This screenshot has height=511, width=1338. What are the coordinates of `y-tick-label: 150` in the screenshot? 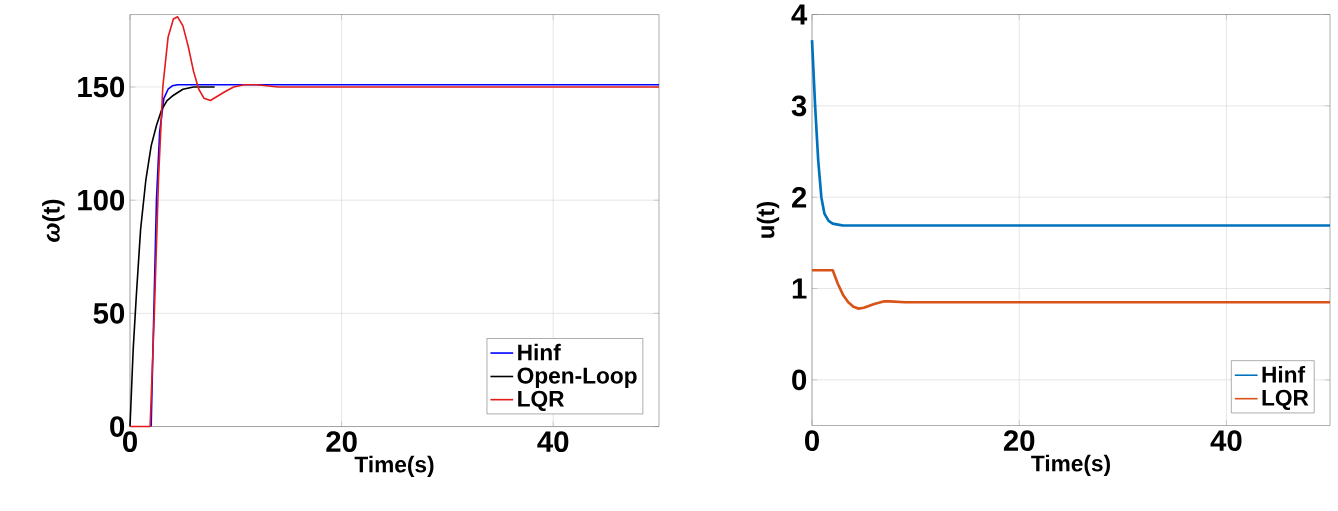 It's located at (101, 87).